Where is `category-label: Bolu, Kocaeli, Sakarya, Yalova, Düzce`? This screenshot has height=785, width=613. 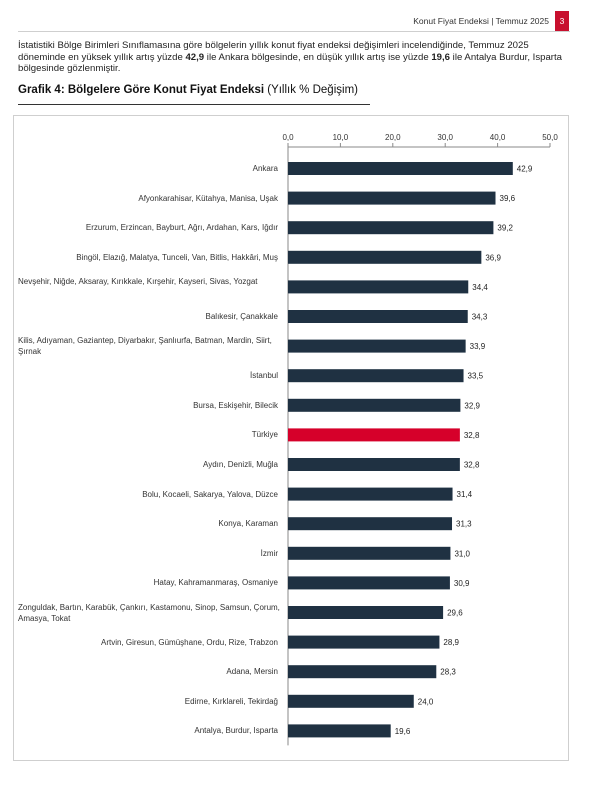 category-label: Bolu, Kocaeli, Sakarya, Yalova, Düzce is located at coordinates (210, 494).